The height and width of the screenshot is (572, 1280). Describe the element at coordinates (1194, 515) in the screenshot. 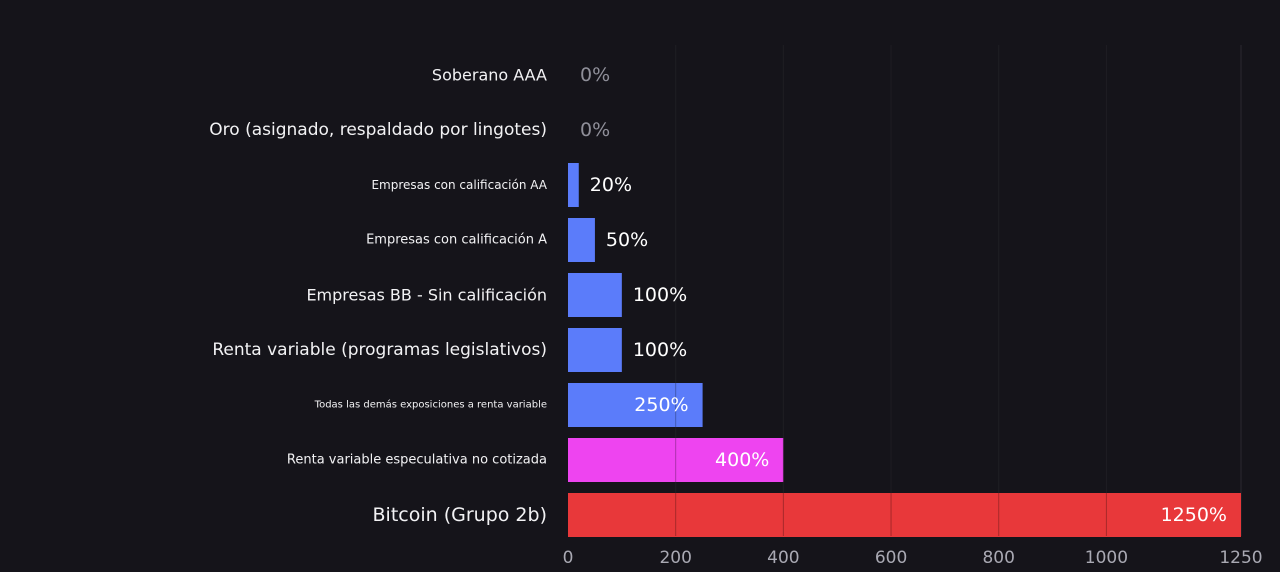

I see `value-label: 1250%` at that location.